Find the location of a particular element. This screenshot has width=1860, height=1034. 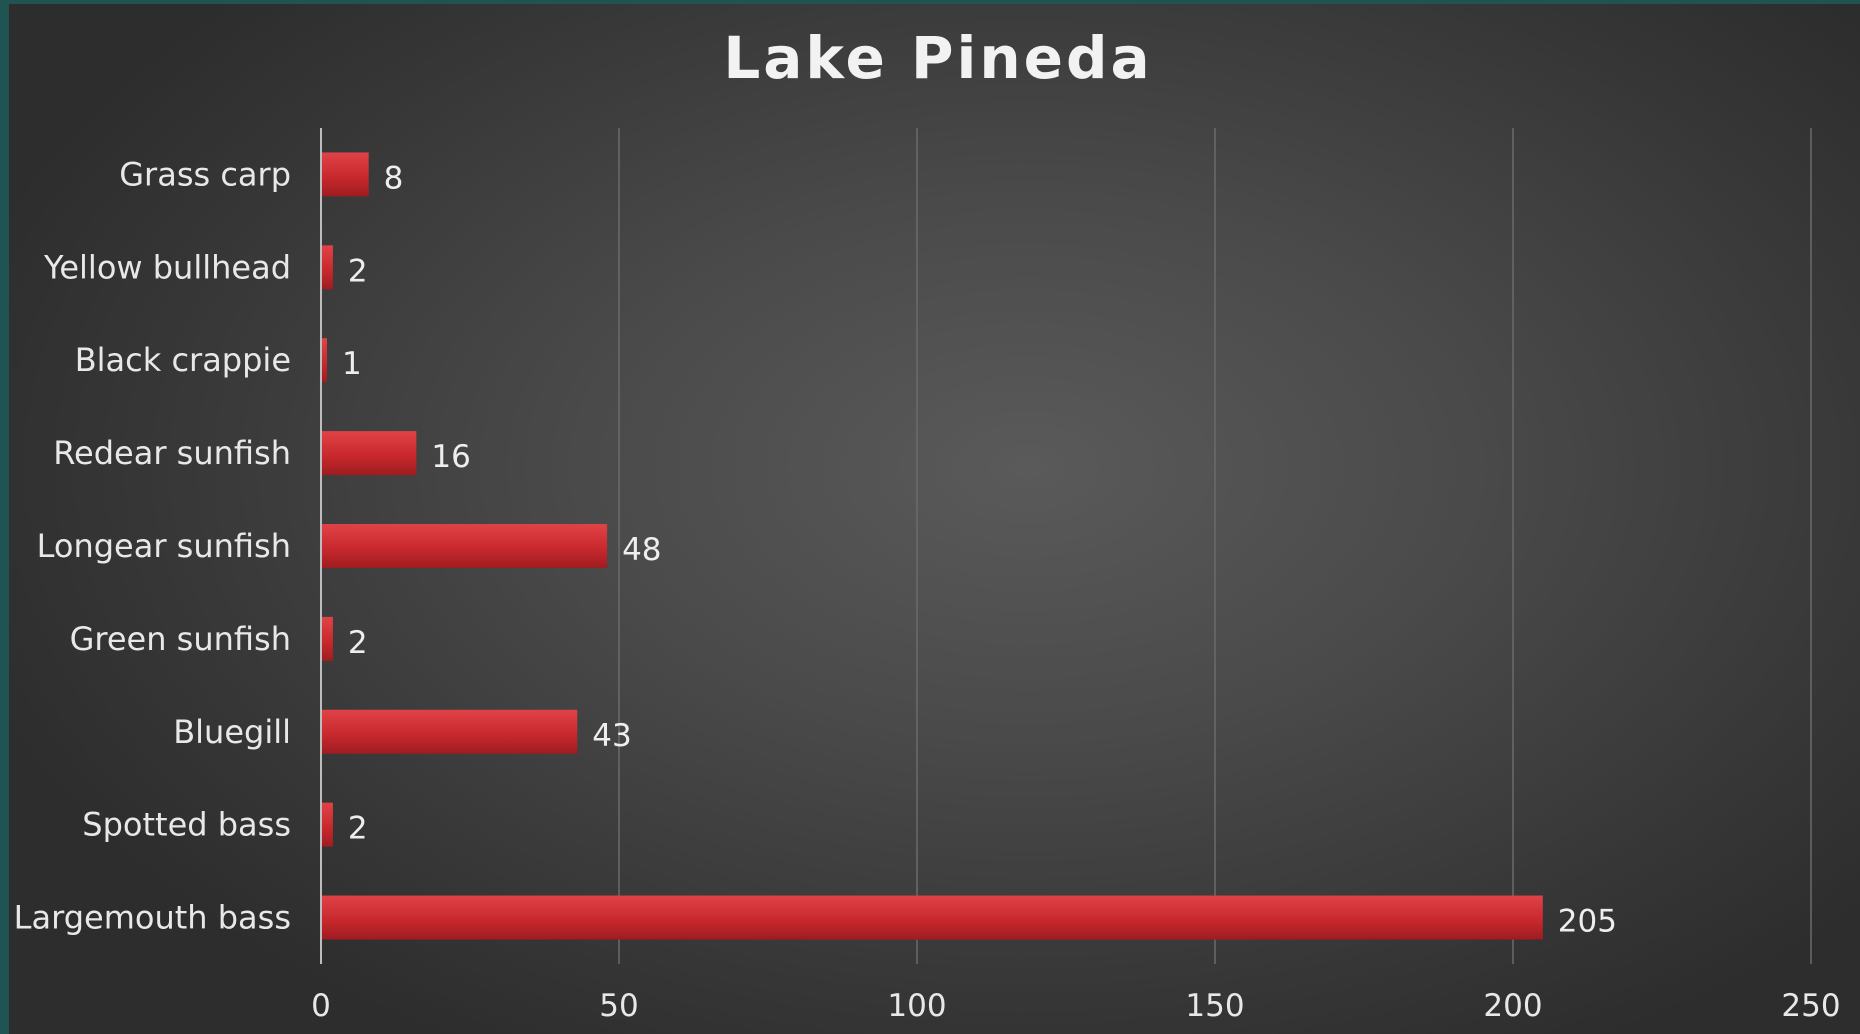

data-label: 43 is located at coordinates (611, 736).